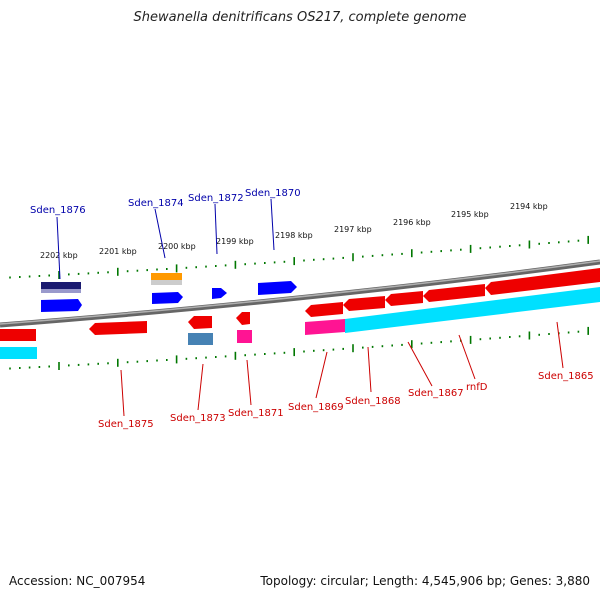 Image resolution: width=600 pixels, height=600 pixels. What do you see at coordinates (118, 251) in the screenshot?
I see `kbp-label-2201: 2201 kbp` at bounding box center [118, 251].